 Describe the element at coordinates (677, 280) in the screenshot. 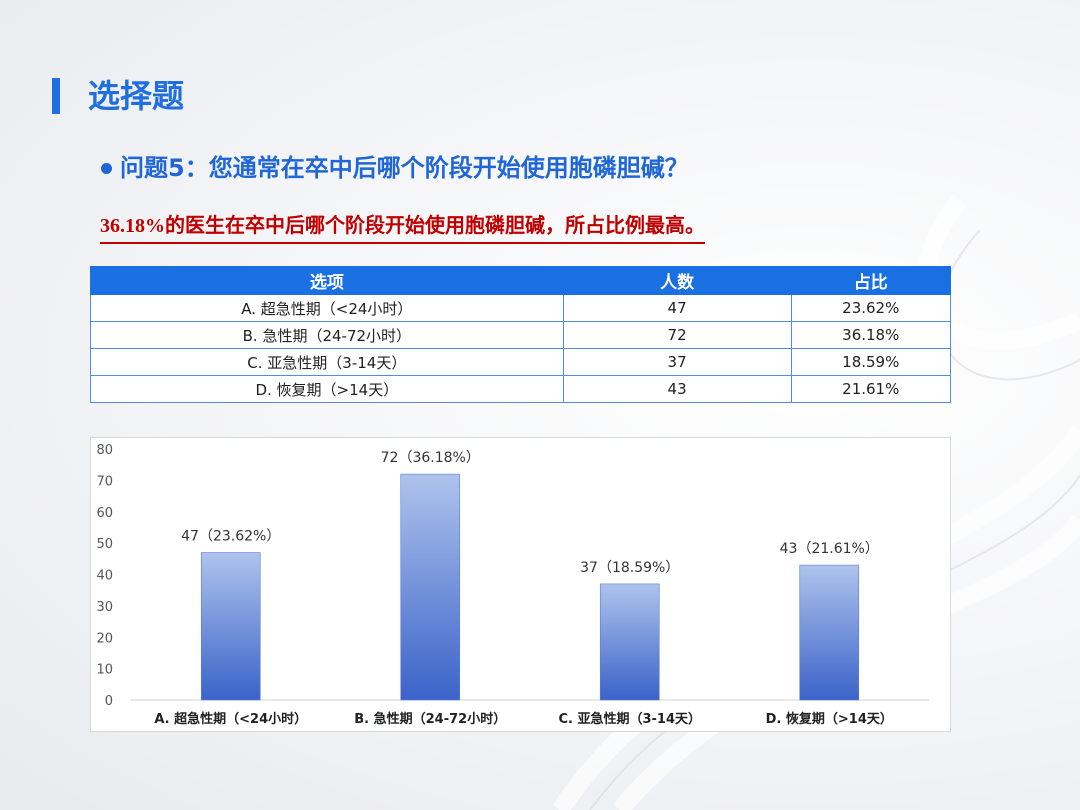

I see `header-count: 人数` at that location.